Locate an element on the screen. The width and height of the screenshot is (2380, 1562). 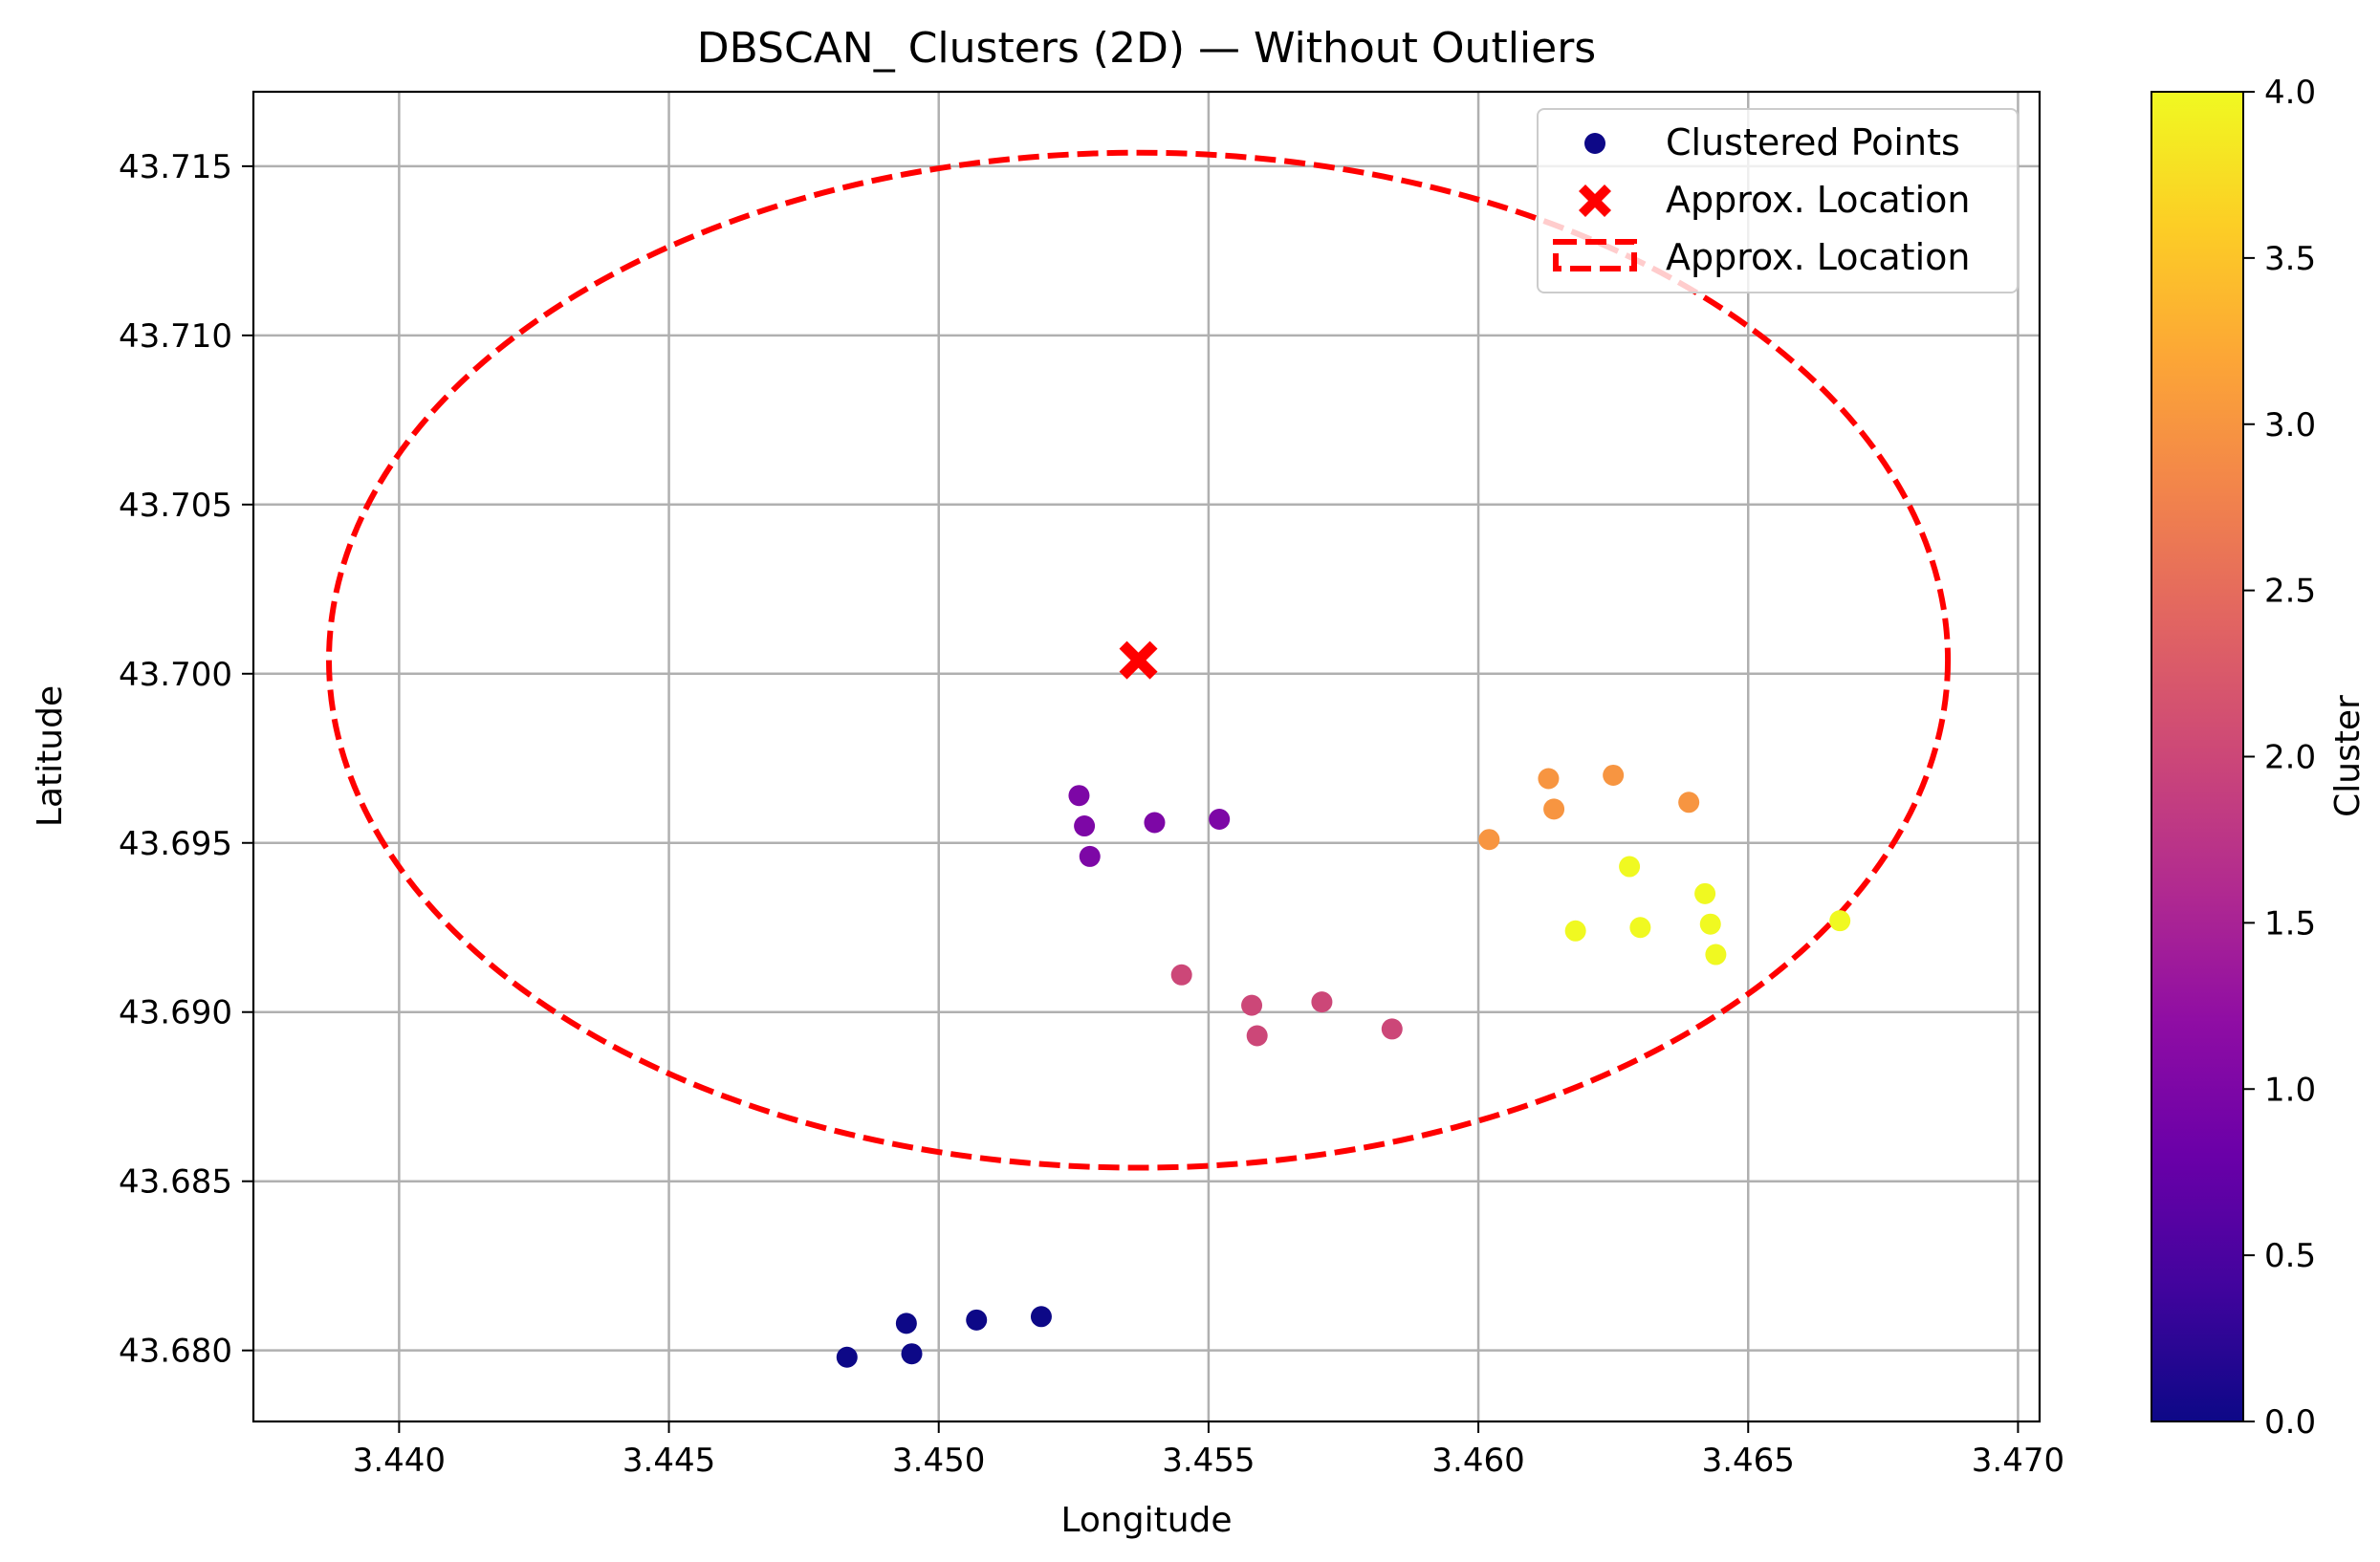
y-tick-label: 43.710 is located at coordinates (176, 336).